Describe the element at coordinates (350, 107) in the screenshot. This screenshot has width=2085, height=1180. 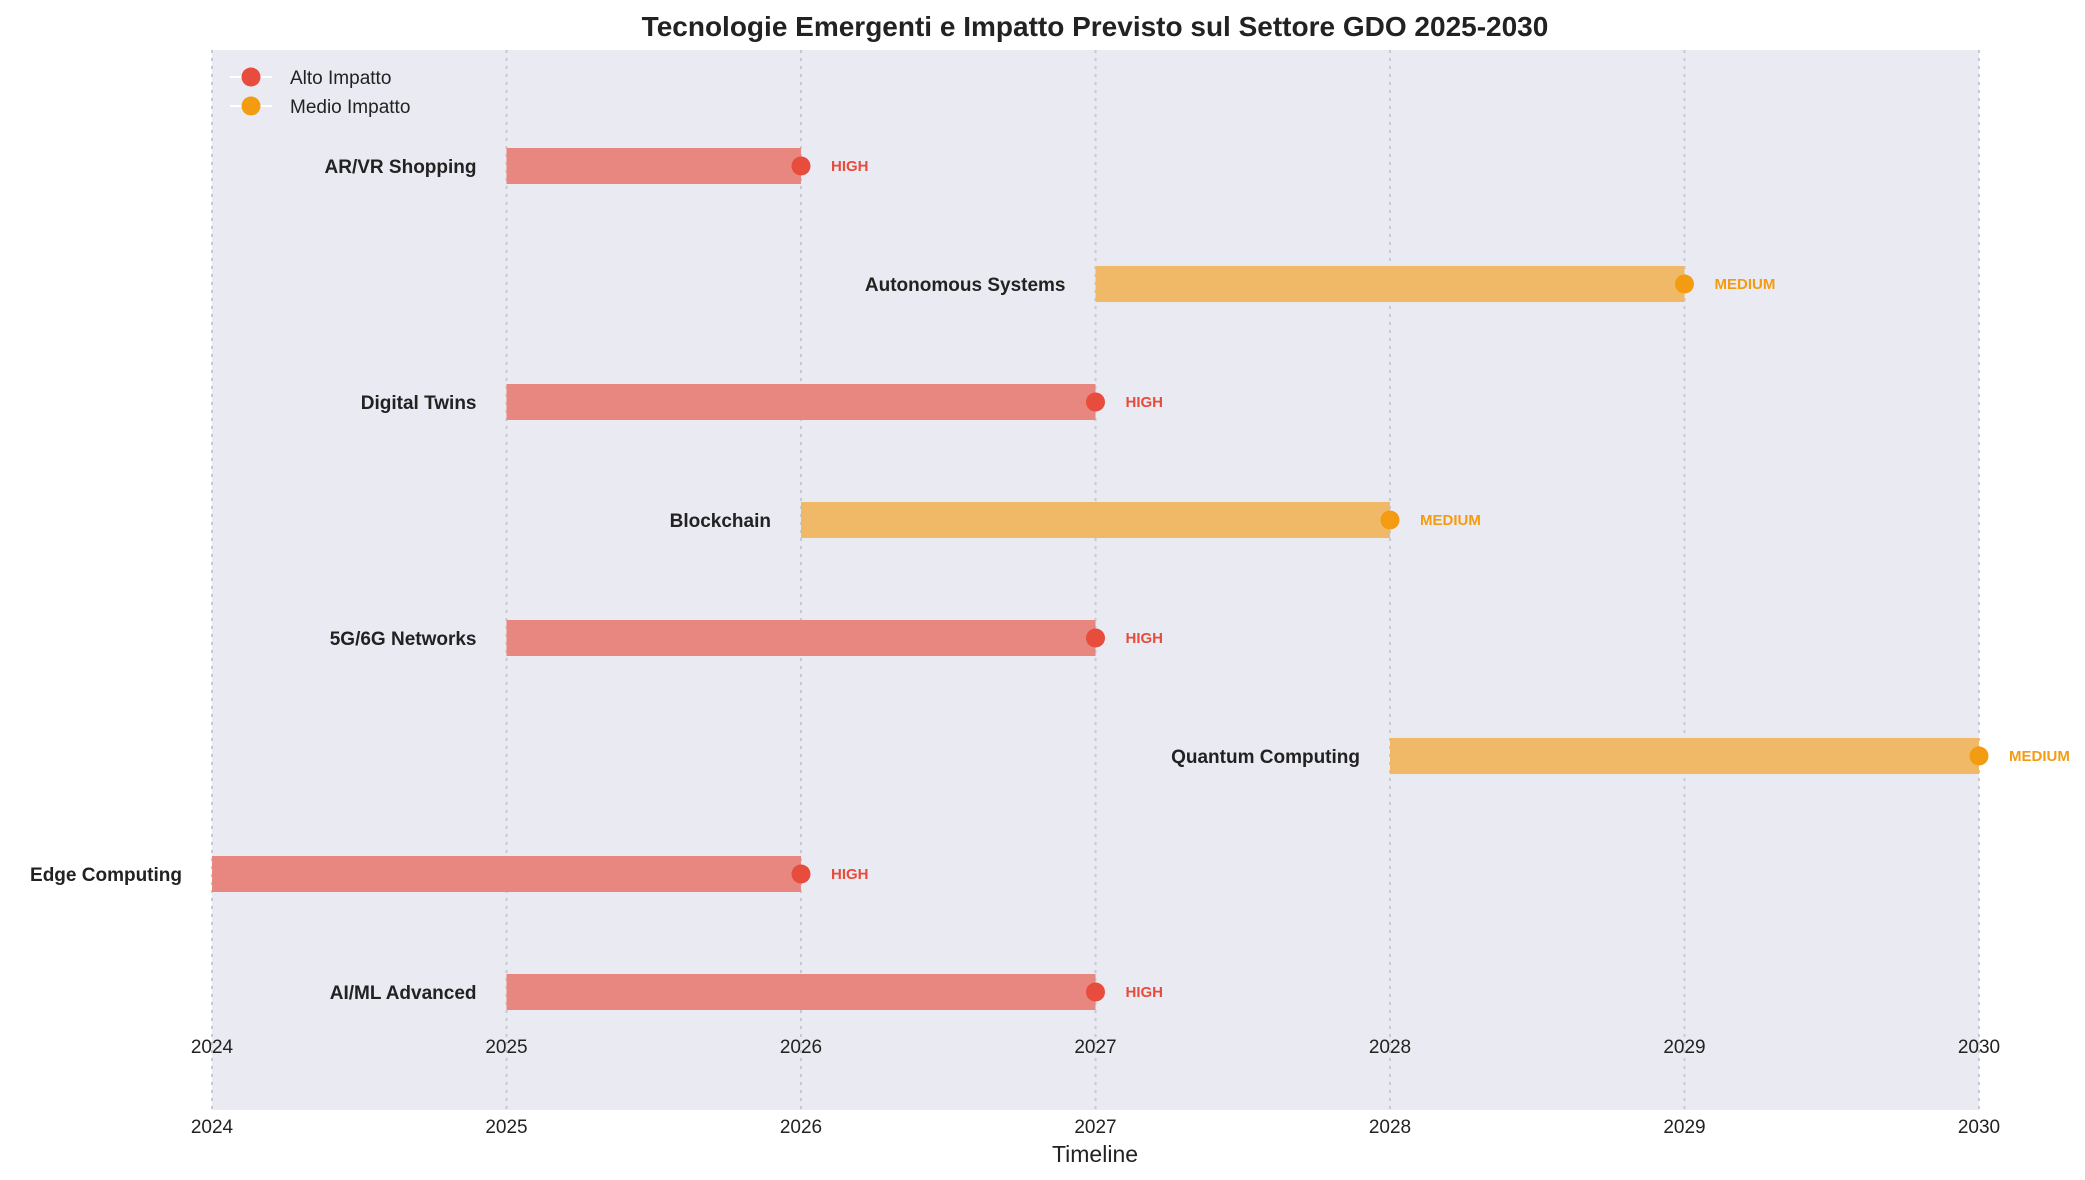
I see `legend-label: Medio Impatto` at that location.